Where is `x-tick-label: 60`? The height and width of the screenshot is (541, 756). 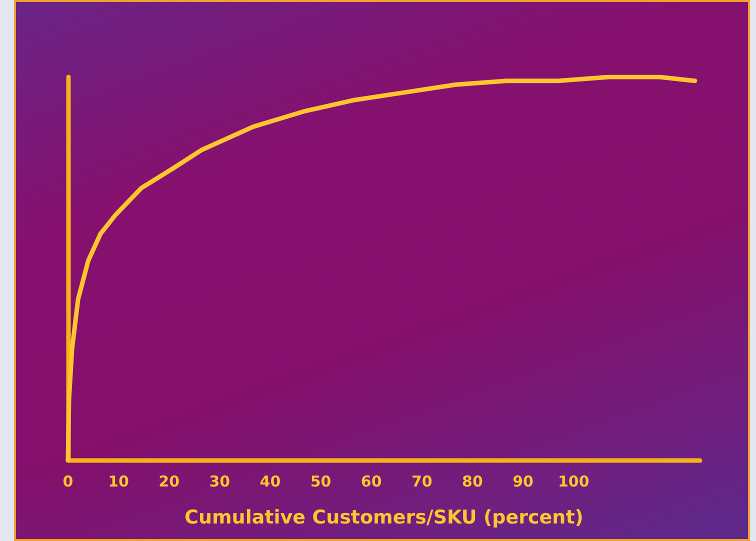
x-tick-label: 60 is located at coordinates (371, 481).